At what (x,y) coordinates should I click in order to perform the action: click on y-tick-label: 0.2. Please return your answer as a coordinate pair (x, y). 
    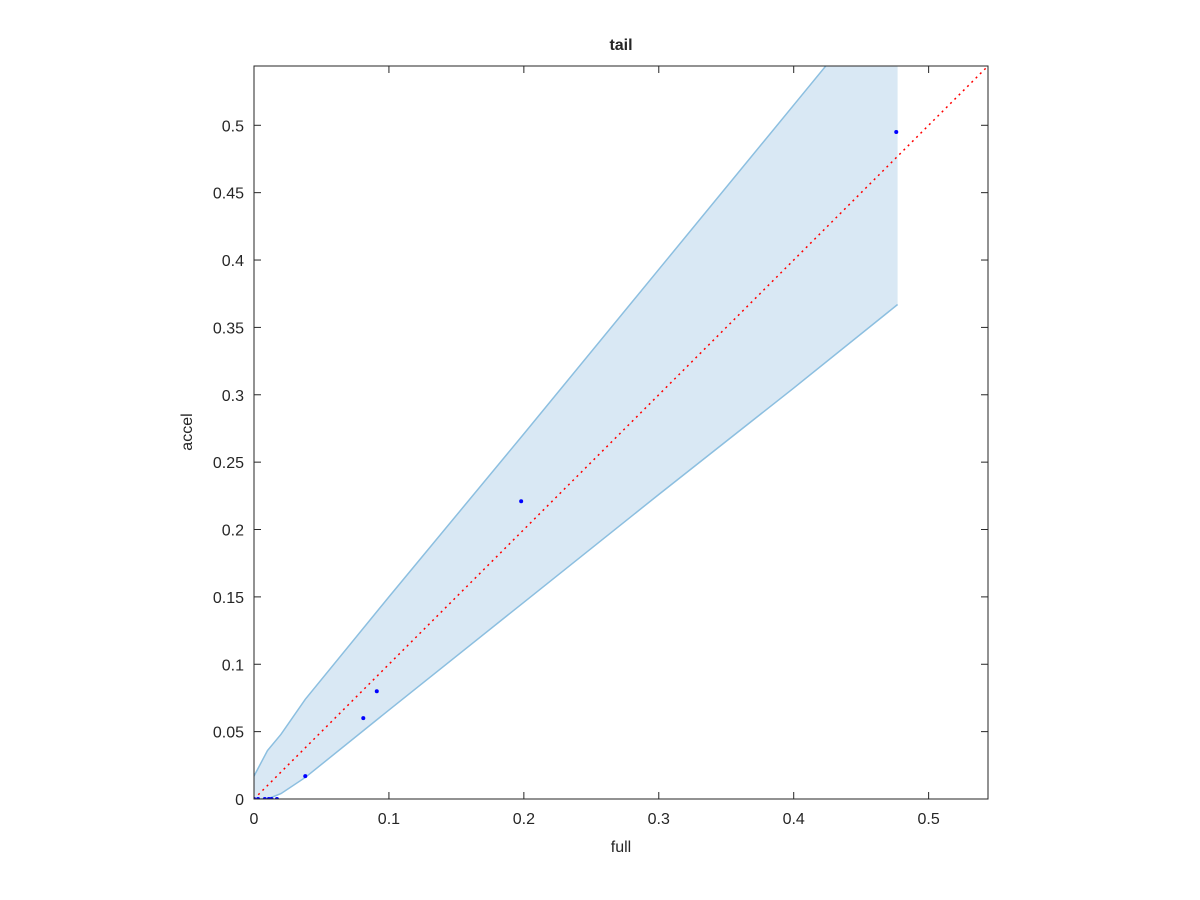
    Looking at the image, I should click on (233, 531).